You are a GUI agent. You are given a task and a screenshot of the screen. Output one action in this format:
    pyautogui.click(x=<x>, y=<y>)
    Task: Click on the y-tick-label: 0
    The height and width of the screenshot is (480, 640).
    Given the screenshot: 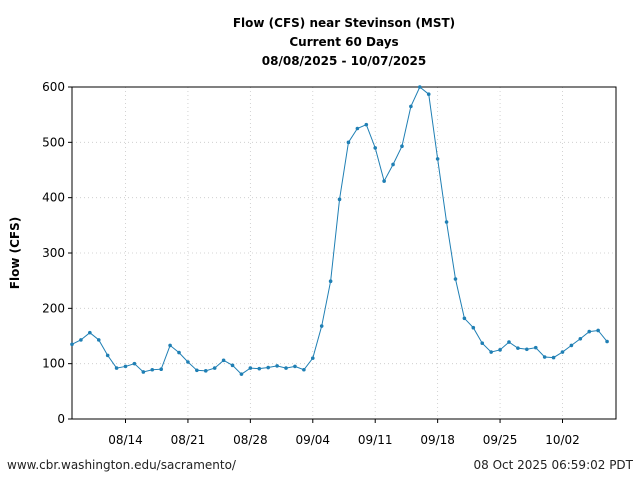 What is the action you would take?
    pyautogui.click(x=61, y=419)
    